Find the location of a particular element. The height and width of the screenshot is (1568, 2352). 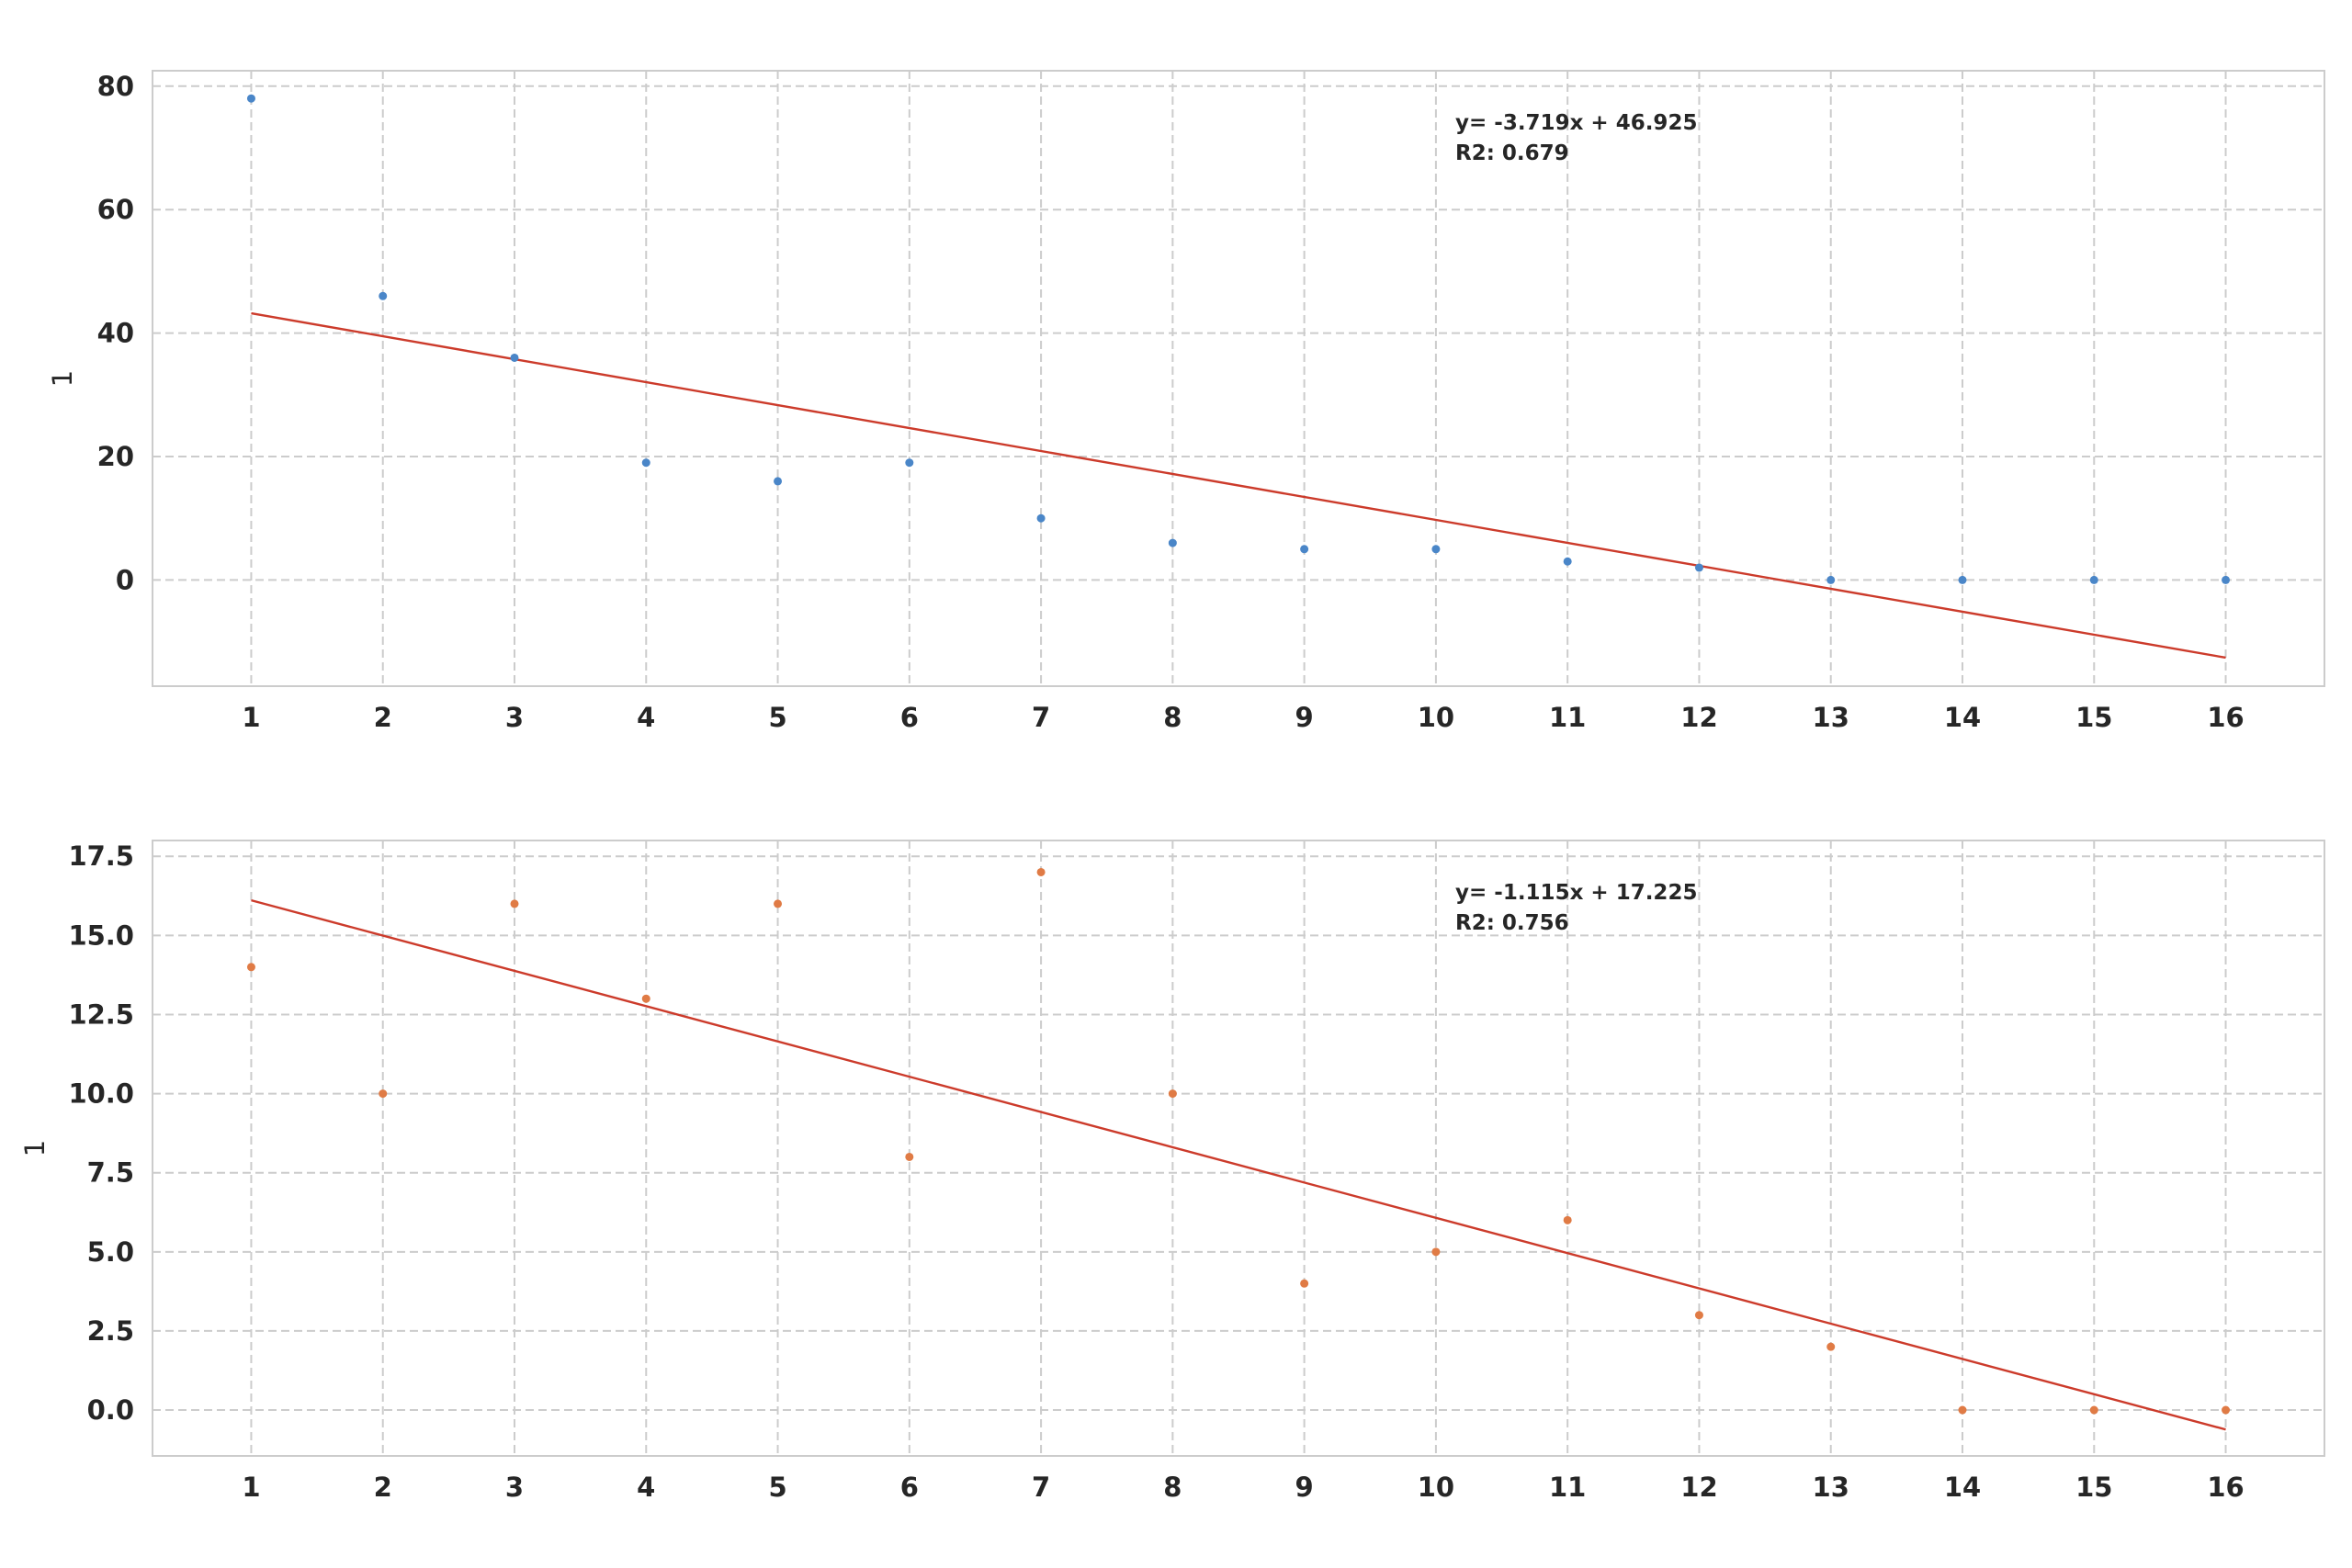

plot2-y-axis-label: 1 is located at coordinates (35, 1148).